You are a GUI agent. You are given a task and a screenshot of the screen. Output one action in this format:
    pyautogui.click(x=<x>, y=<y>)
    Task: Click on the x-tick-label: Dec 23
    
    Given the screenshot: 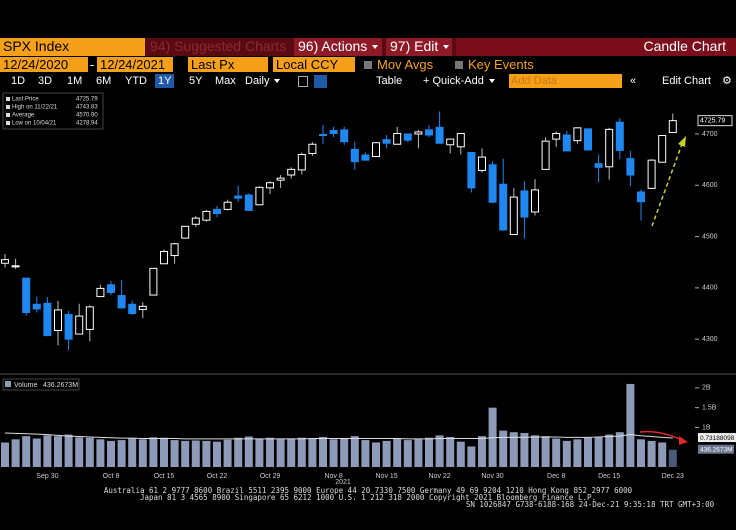 What is the action you would take?
    pyautogui.click(x=673, y=476)
    